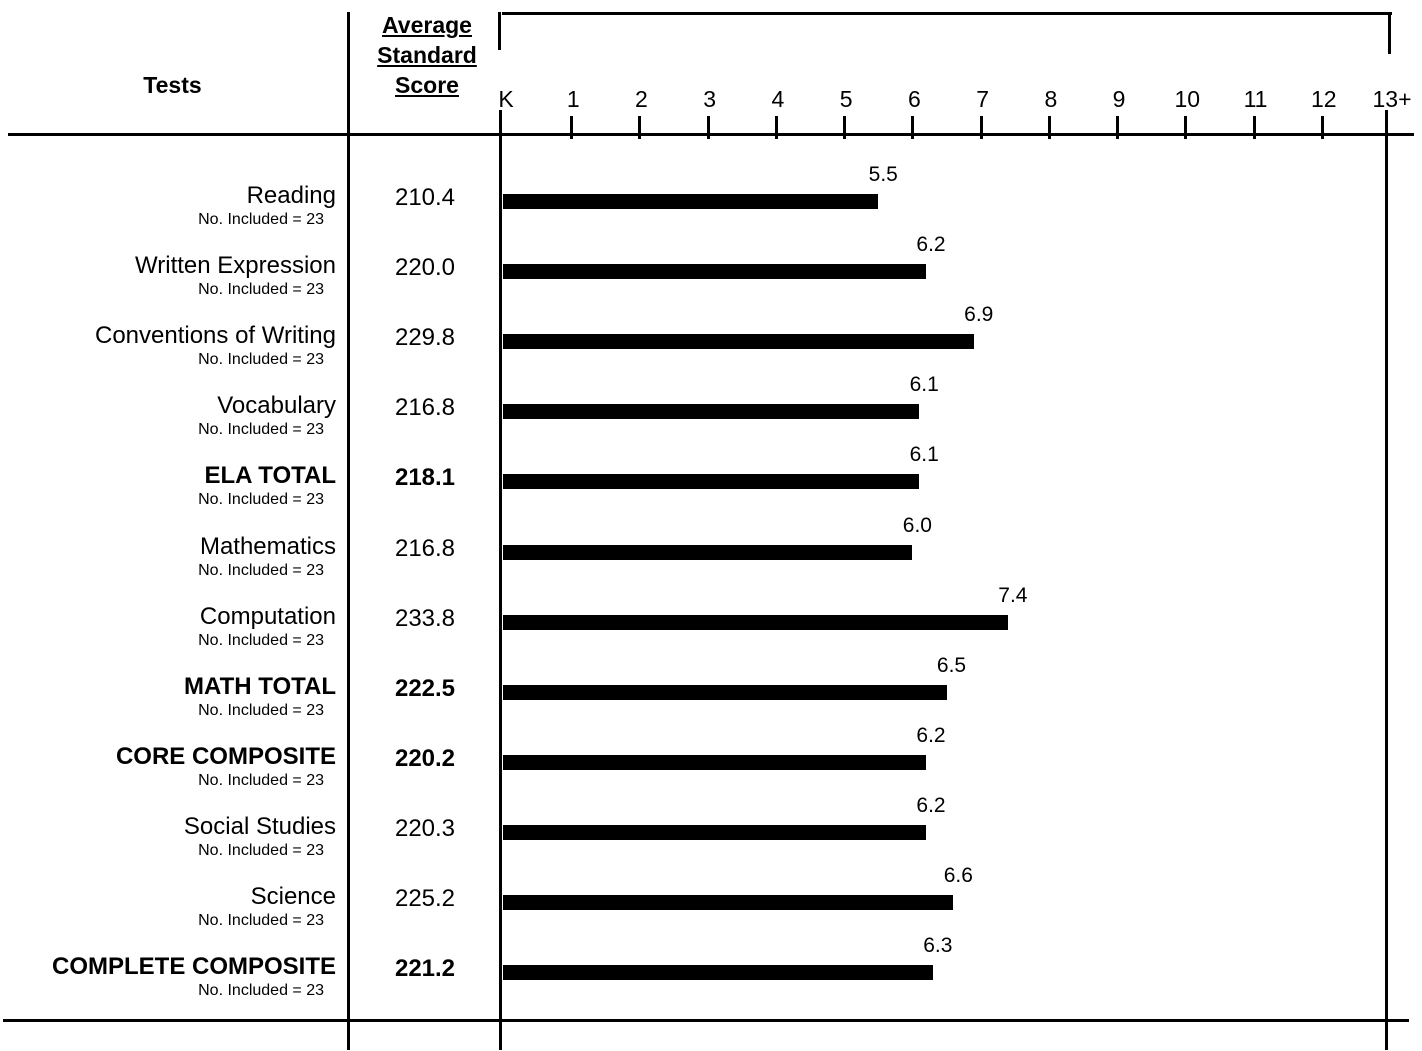 The image size is (1422, 1051). I want to click on column-separator-score, so click(499, 31).